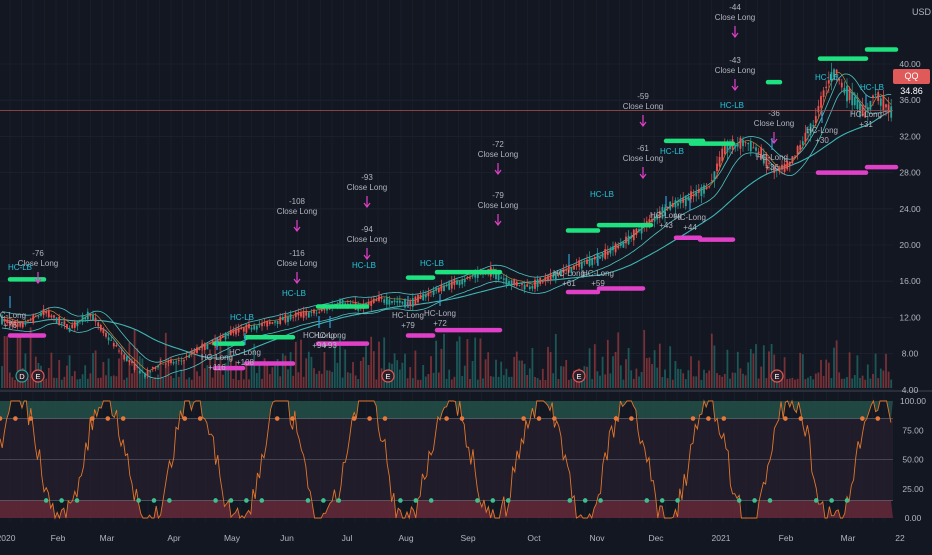  Describe the element at coordinates (440, 313) in the screenshot. I see `hc-long-label: HC-Long` at that location.